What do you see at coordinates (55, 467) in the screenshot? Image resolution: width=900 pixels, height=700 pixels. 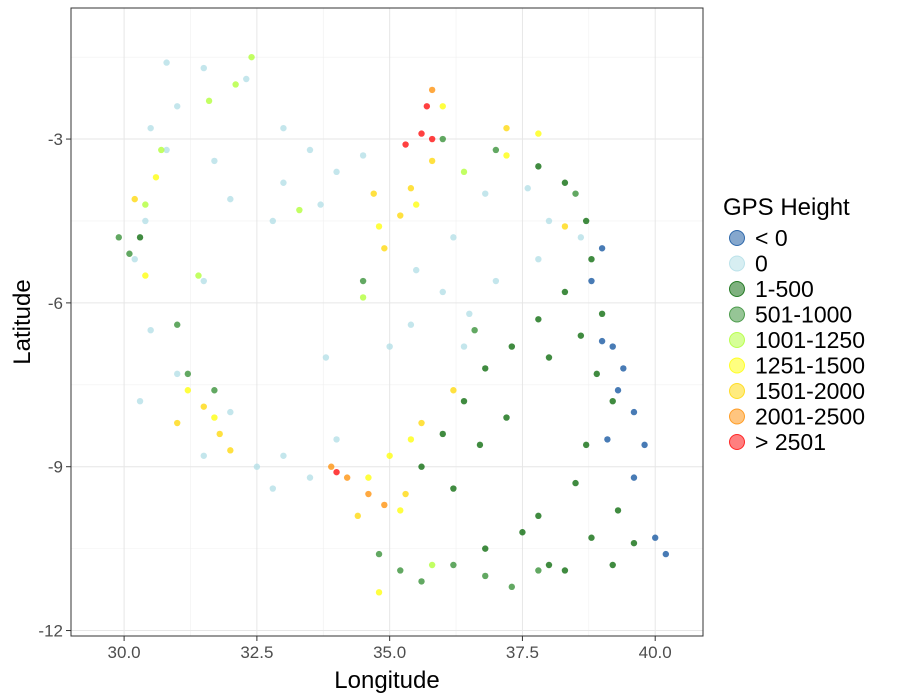 I see `y-tick-label: -9` at bounding box center [55, 467].